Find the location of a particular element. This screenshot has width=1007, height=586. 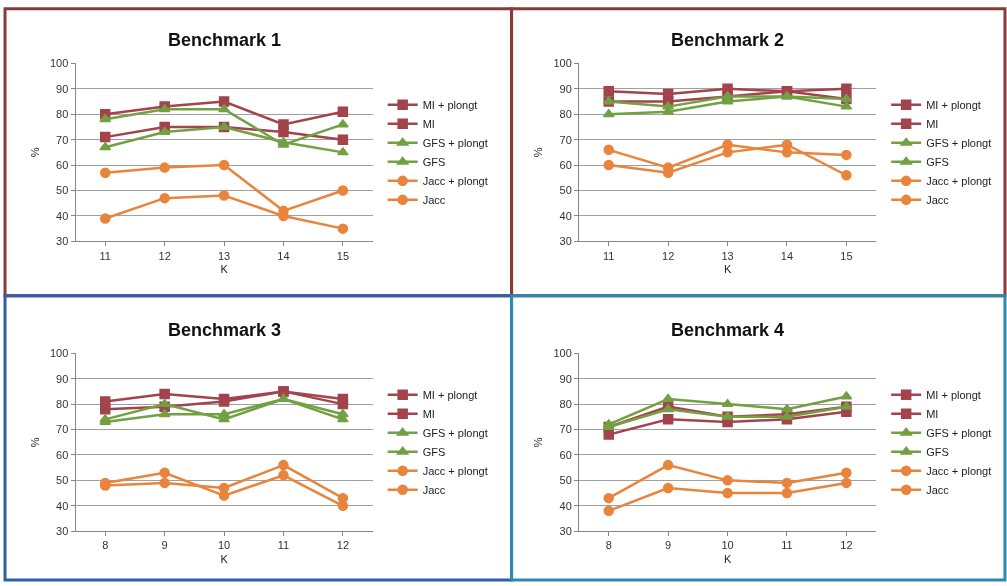

chart-title: Benchmark 3 is located at coordinates (225, 330).